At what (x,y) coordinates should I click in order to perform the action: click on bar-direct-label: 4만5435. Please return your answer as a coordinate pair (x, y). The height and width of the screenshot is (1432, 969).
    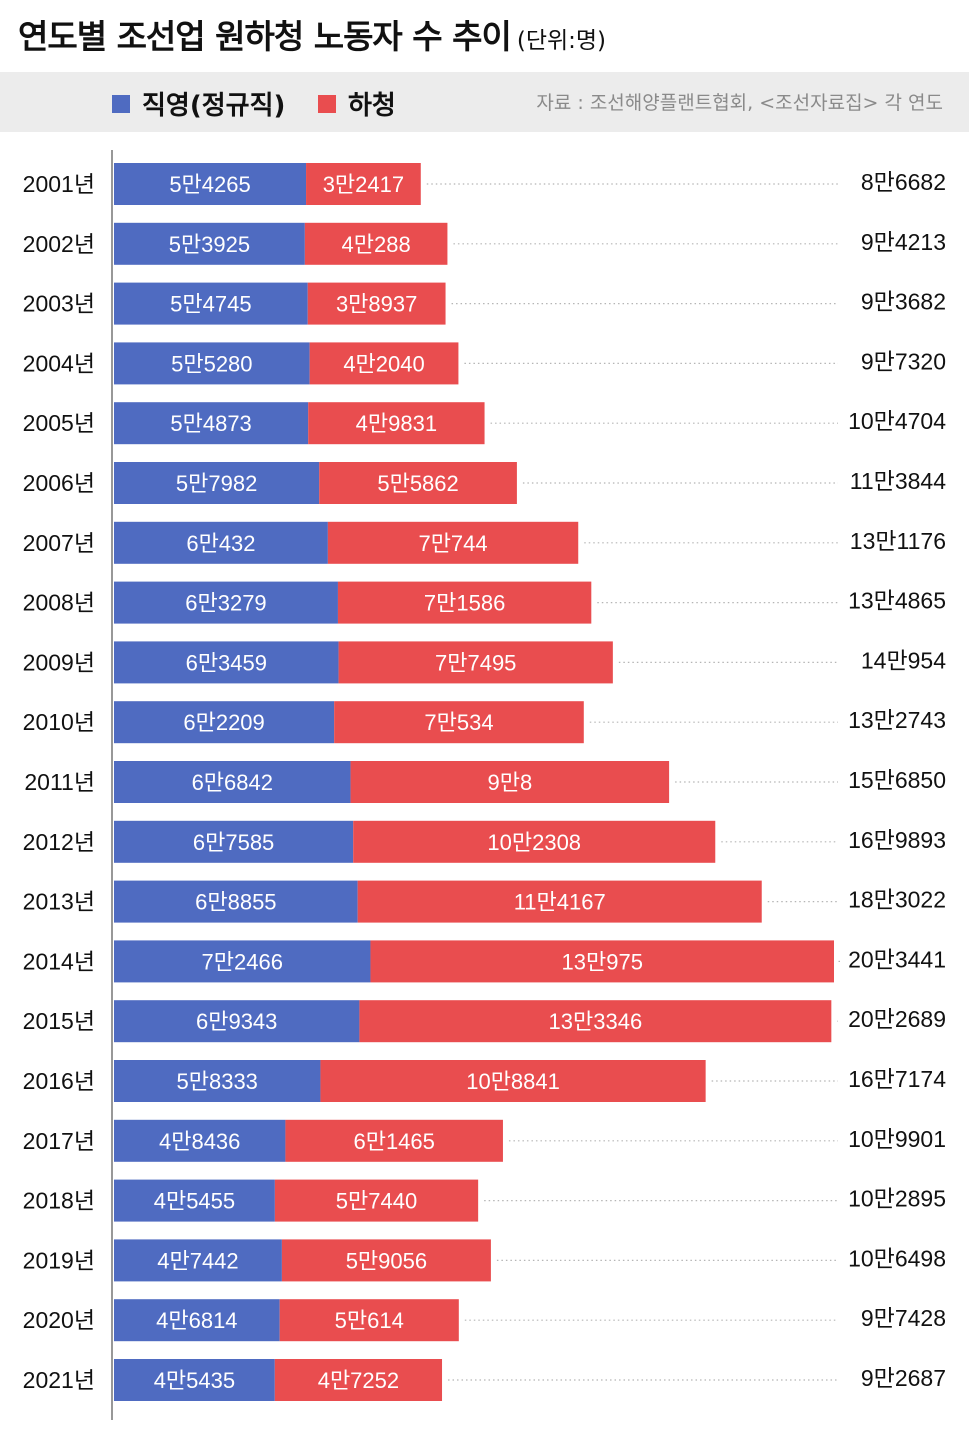
    Looking at the image, I should click on (194, 1380).